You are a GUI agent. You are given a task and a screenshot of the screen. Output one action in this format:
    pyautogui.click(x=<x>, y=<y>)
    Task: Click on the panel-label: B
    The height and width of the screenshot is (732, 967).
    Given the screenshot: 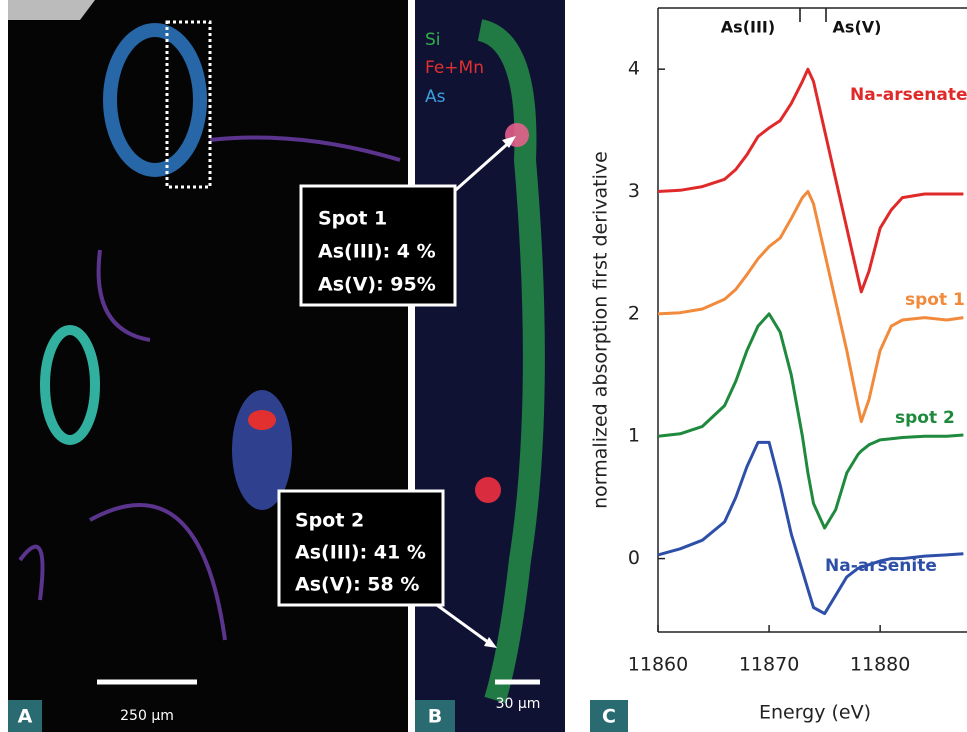 What is the action you would take?
    pyautogui.click(x=435, y=717)
    